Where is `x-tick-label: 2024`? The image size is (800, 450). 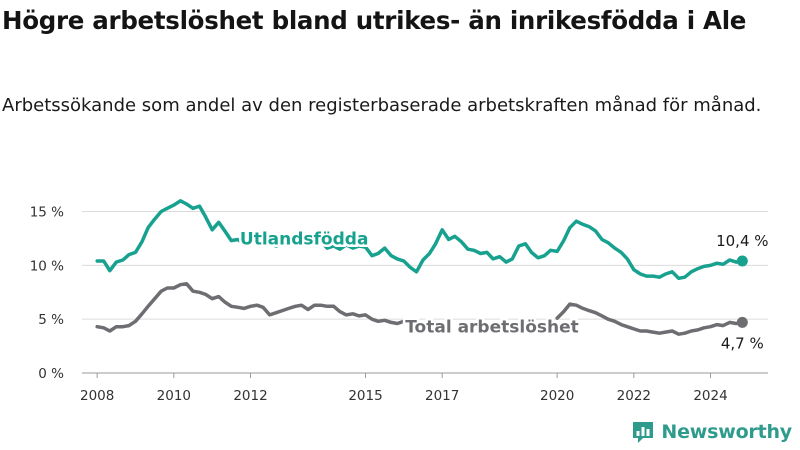
x-tick-label: 2024 is located at coordinates (710, 396).